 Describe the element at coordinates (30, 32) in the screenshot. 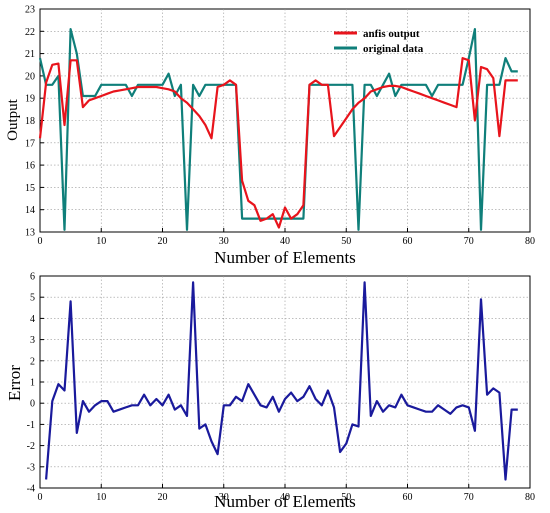

I see `y-tick-label: 22` at that location.